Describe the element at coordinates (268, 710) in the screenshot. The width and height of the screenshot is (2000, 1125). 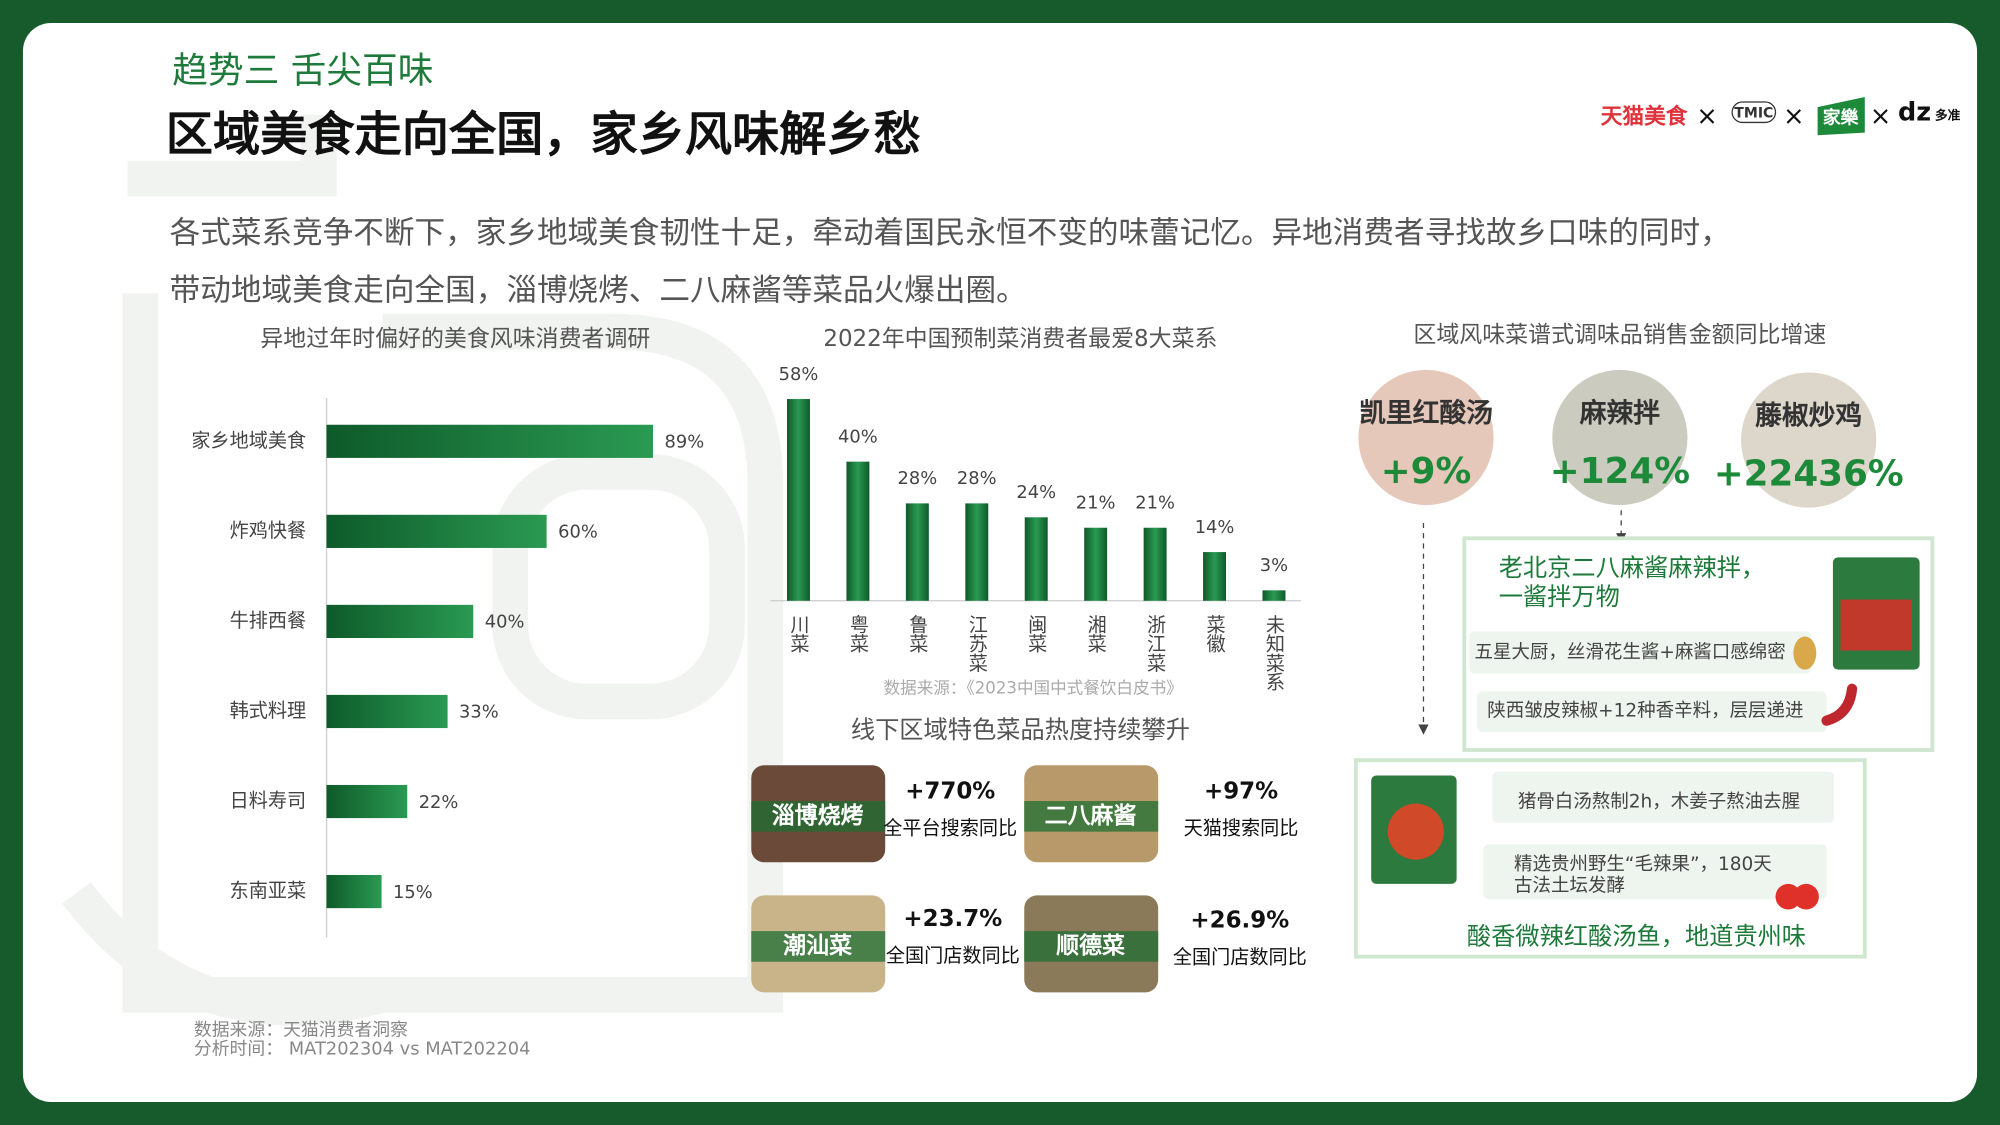
I see `y-tick-label: 韩式料理` at that location.